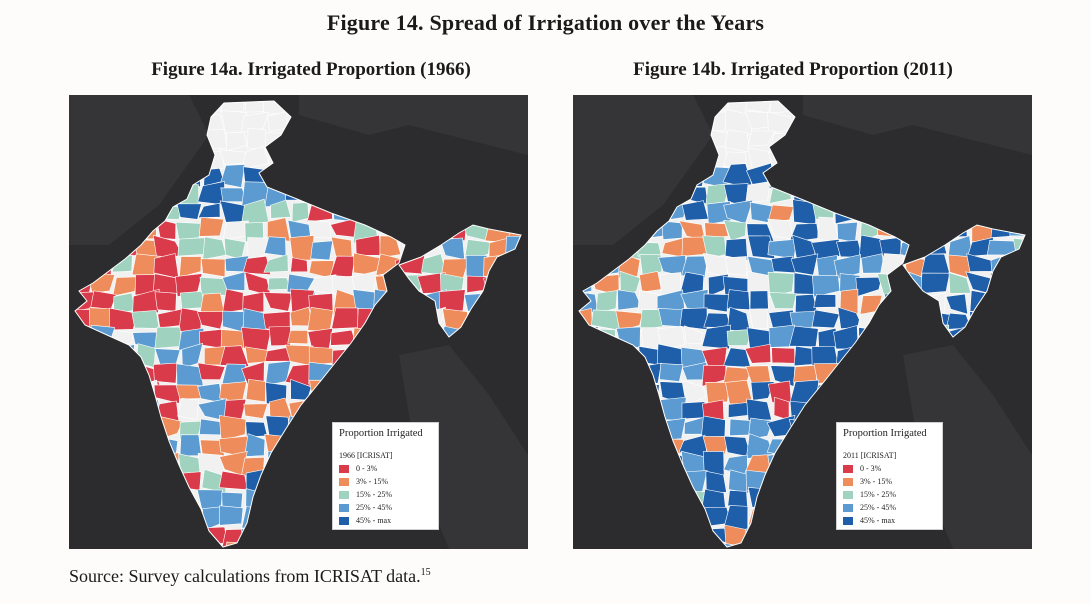 The height and width of the screenshot is (604, 1091). I want to click on legend-title: Proportion Irrigated, so click(381, 433).